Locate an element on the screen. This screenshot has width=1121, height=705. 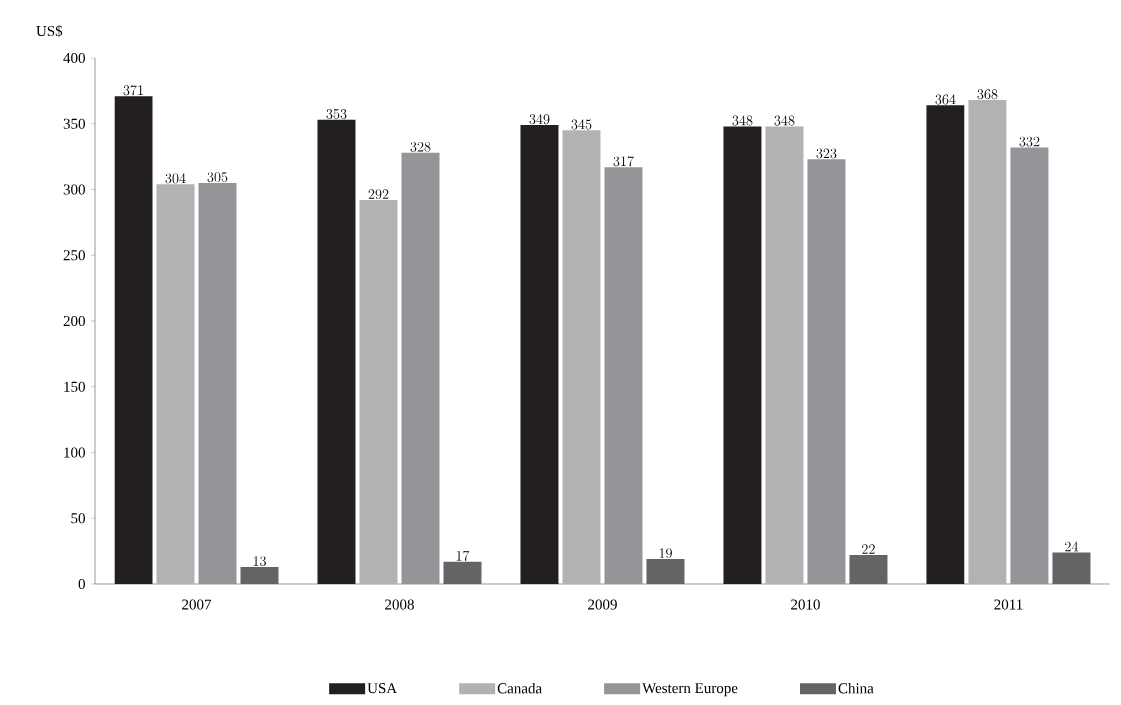
y-axis-title: US$ is located at coordinates (49, 31).